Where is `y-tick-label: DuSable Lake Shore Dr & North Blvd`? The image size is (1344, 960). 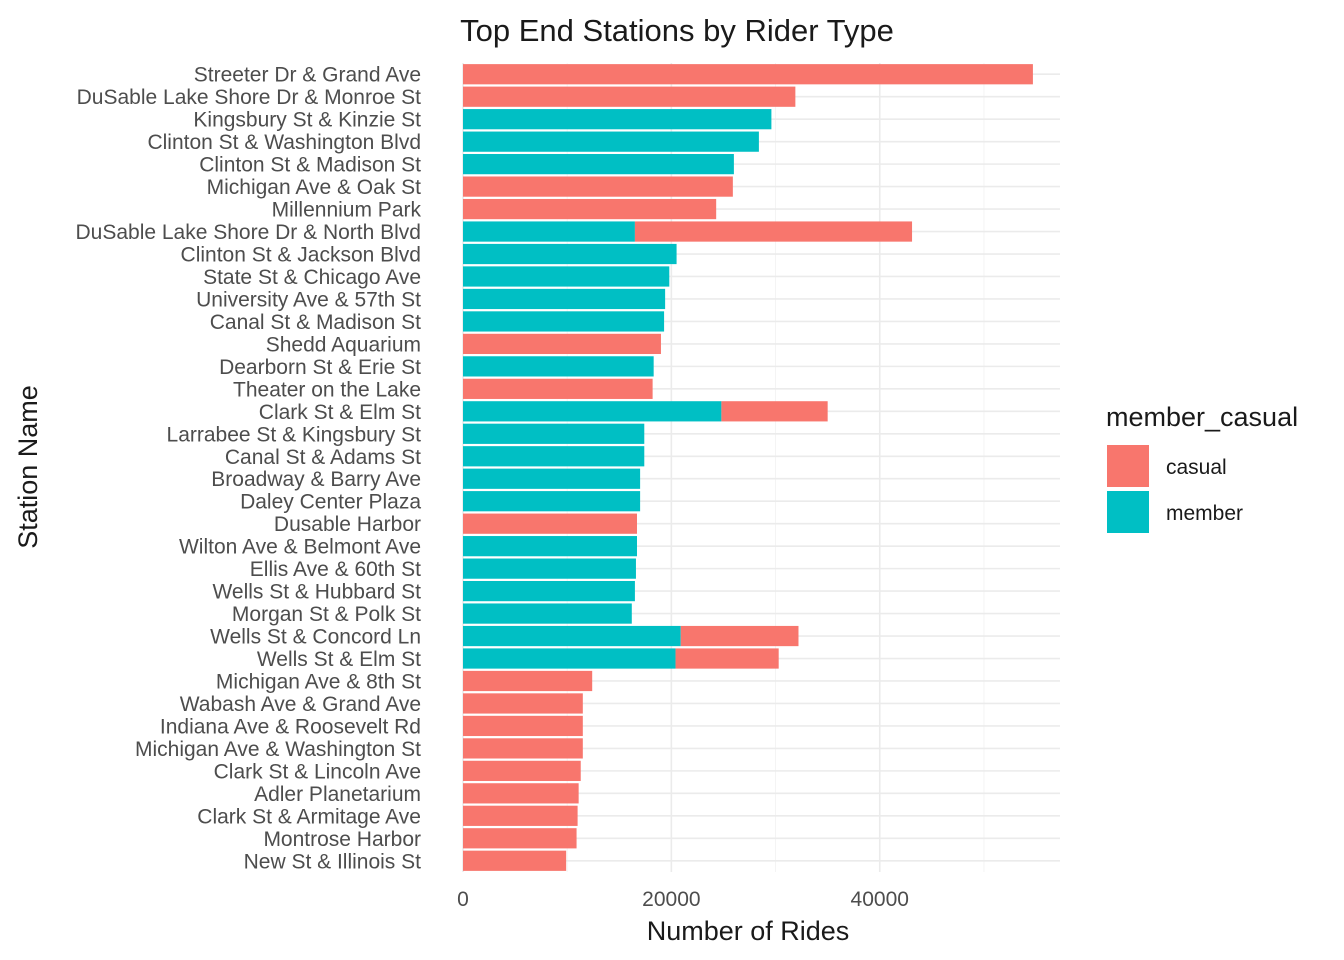
y-tick-label: DuSable Lake Shore Dr & North Blvd is located at coordinates (248, 232).